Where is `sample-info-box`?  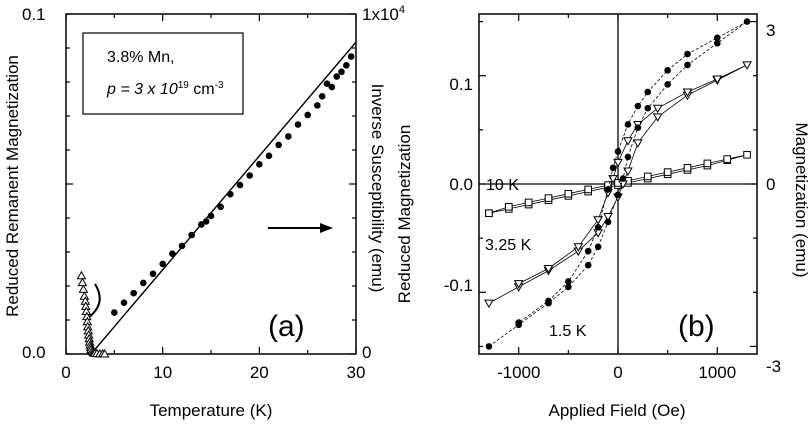
sample-info-box is located at coordinates (163, 73).